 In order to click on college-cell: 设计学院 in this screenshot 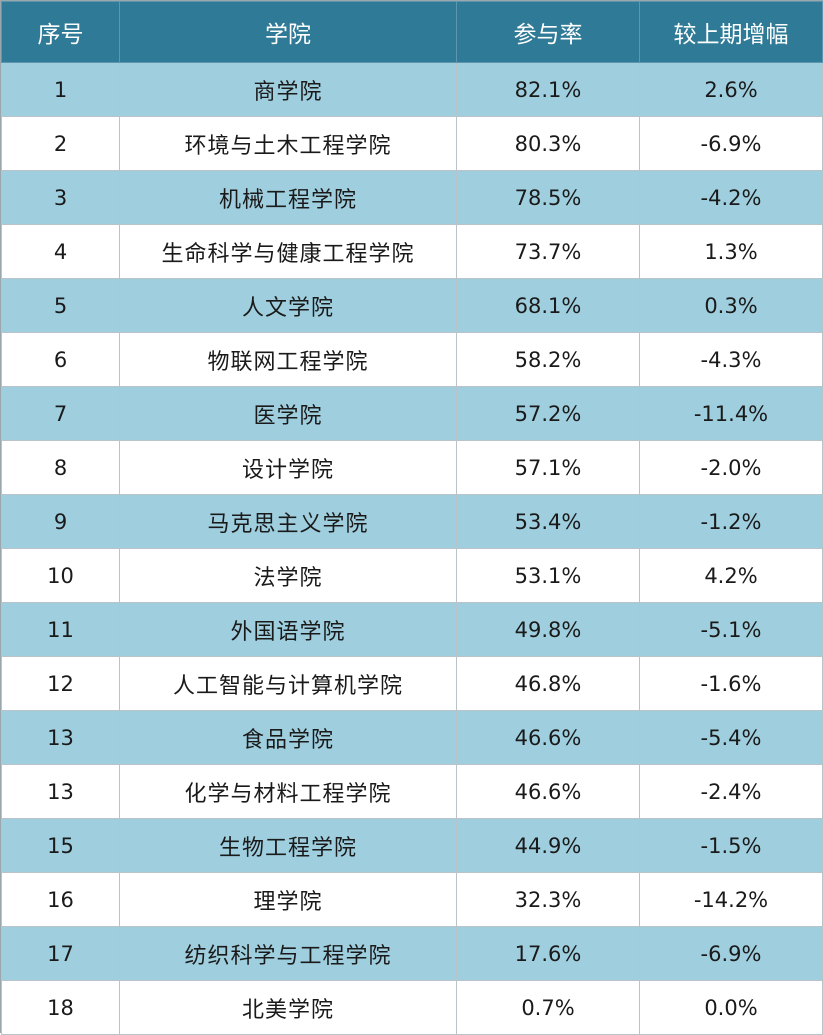, I will do `click(288, 467)`.